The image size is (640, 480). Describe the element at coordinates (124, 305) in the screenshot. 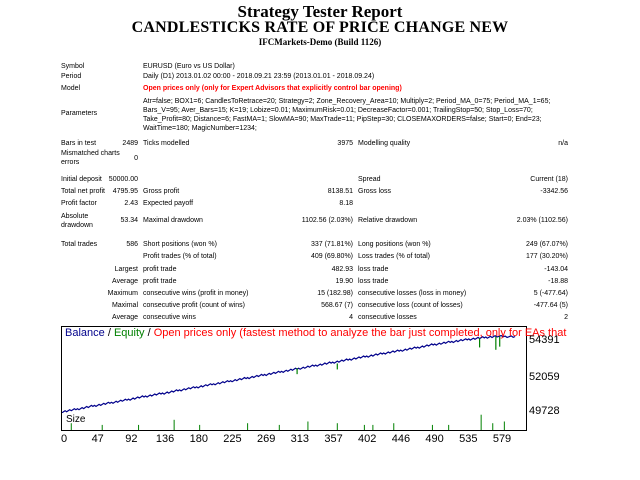

I see `maximal-label: Maximal` at that location.